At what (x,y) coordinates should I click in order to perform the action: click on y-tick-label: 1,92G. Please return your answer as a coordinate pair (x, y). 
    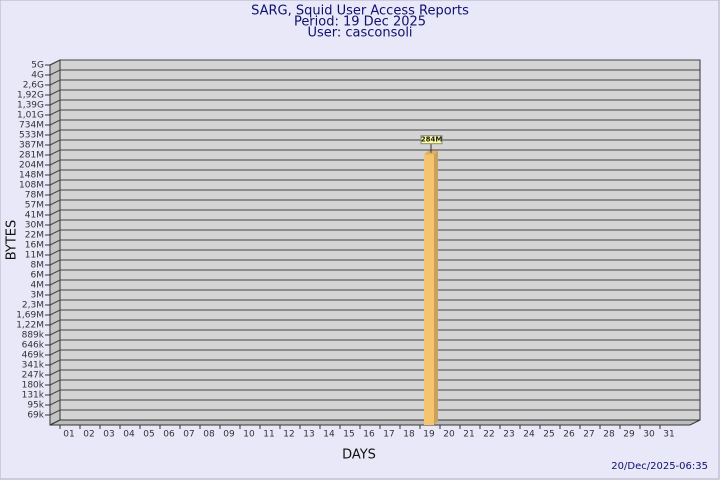
    Looking at the image, I should click on (30, 96).